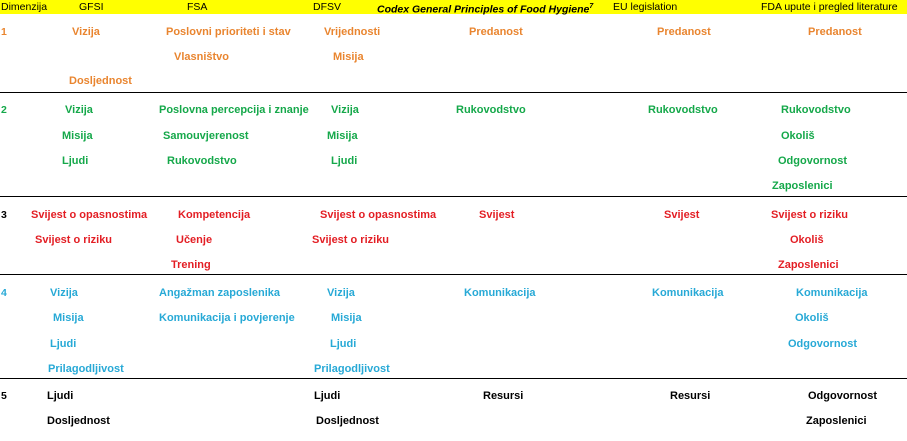  What do you see at coordinates (74, 240) in the screenshot?
I see `cell-gfsi: Svijest o riziku` at bounding box center [74, 240].